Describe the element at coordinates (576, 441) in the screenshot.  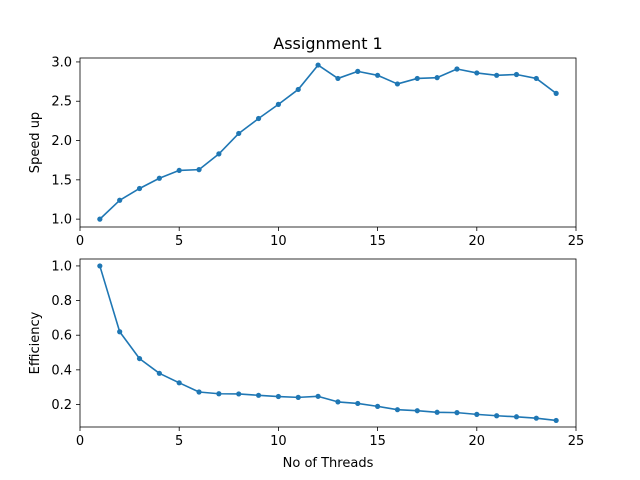
I see `efficiency-x-tick-label: 25` at that location.